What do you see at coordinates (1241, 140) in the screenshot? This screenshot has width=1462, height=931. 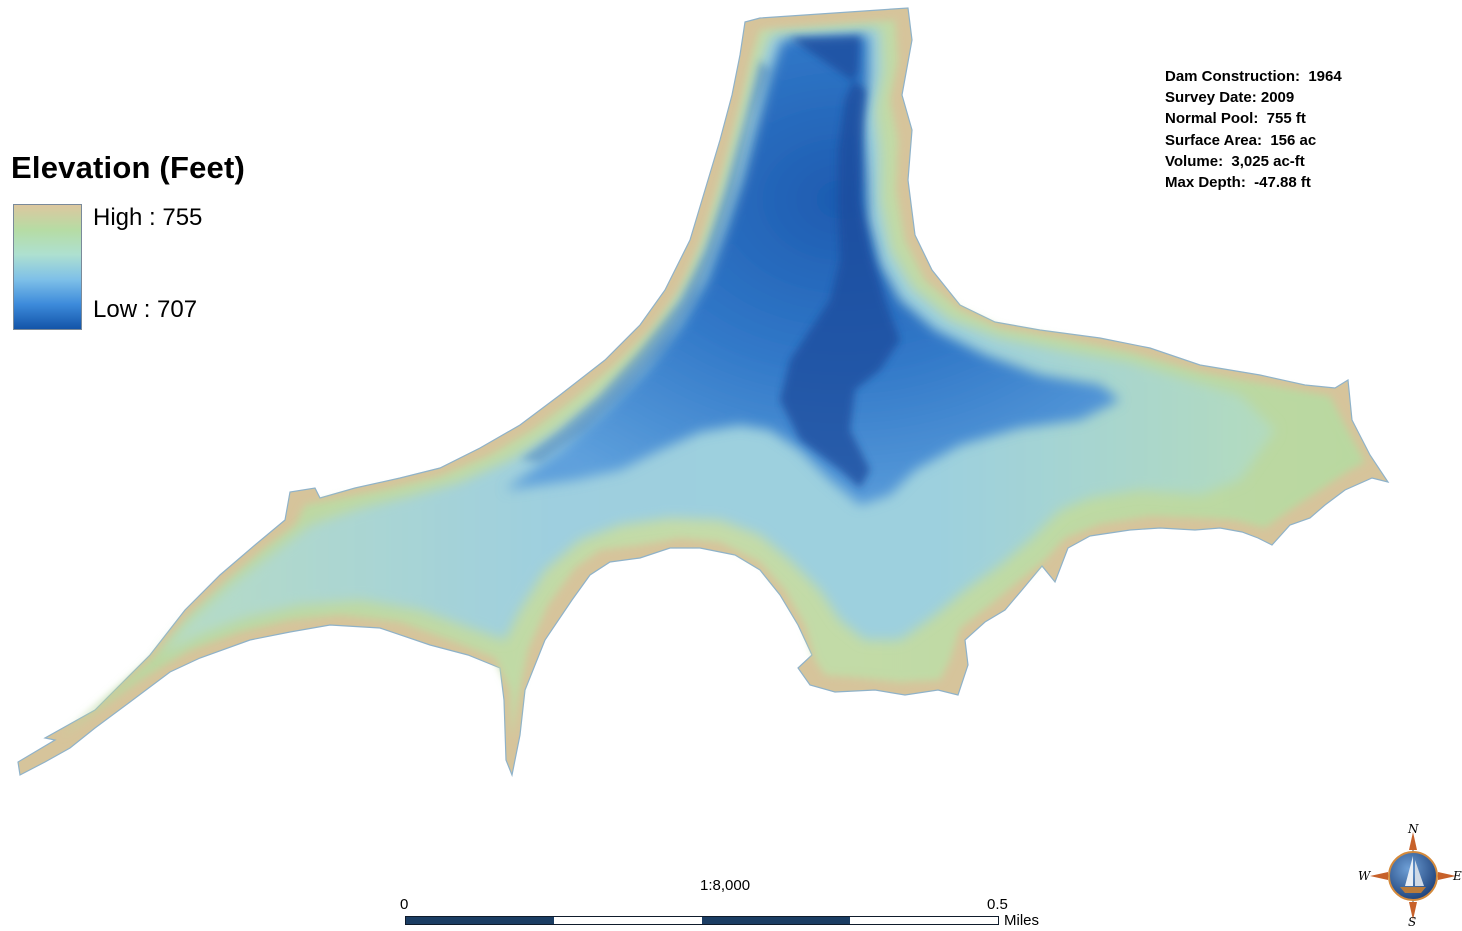 I see `info-surface-area: Surface Area: 156 ac` at bounding box center [1241, 140].